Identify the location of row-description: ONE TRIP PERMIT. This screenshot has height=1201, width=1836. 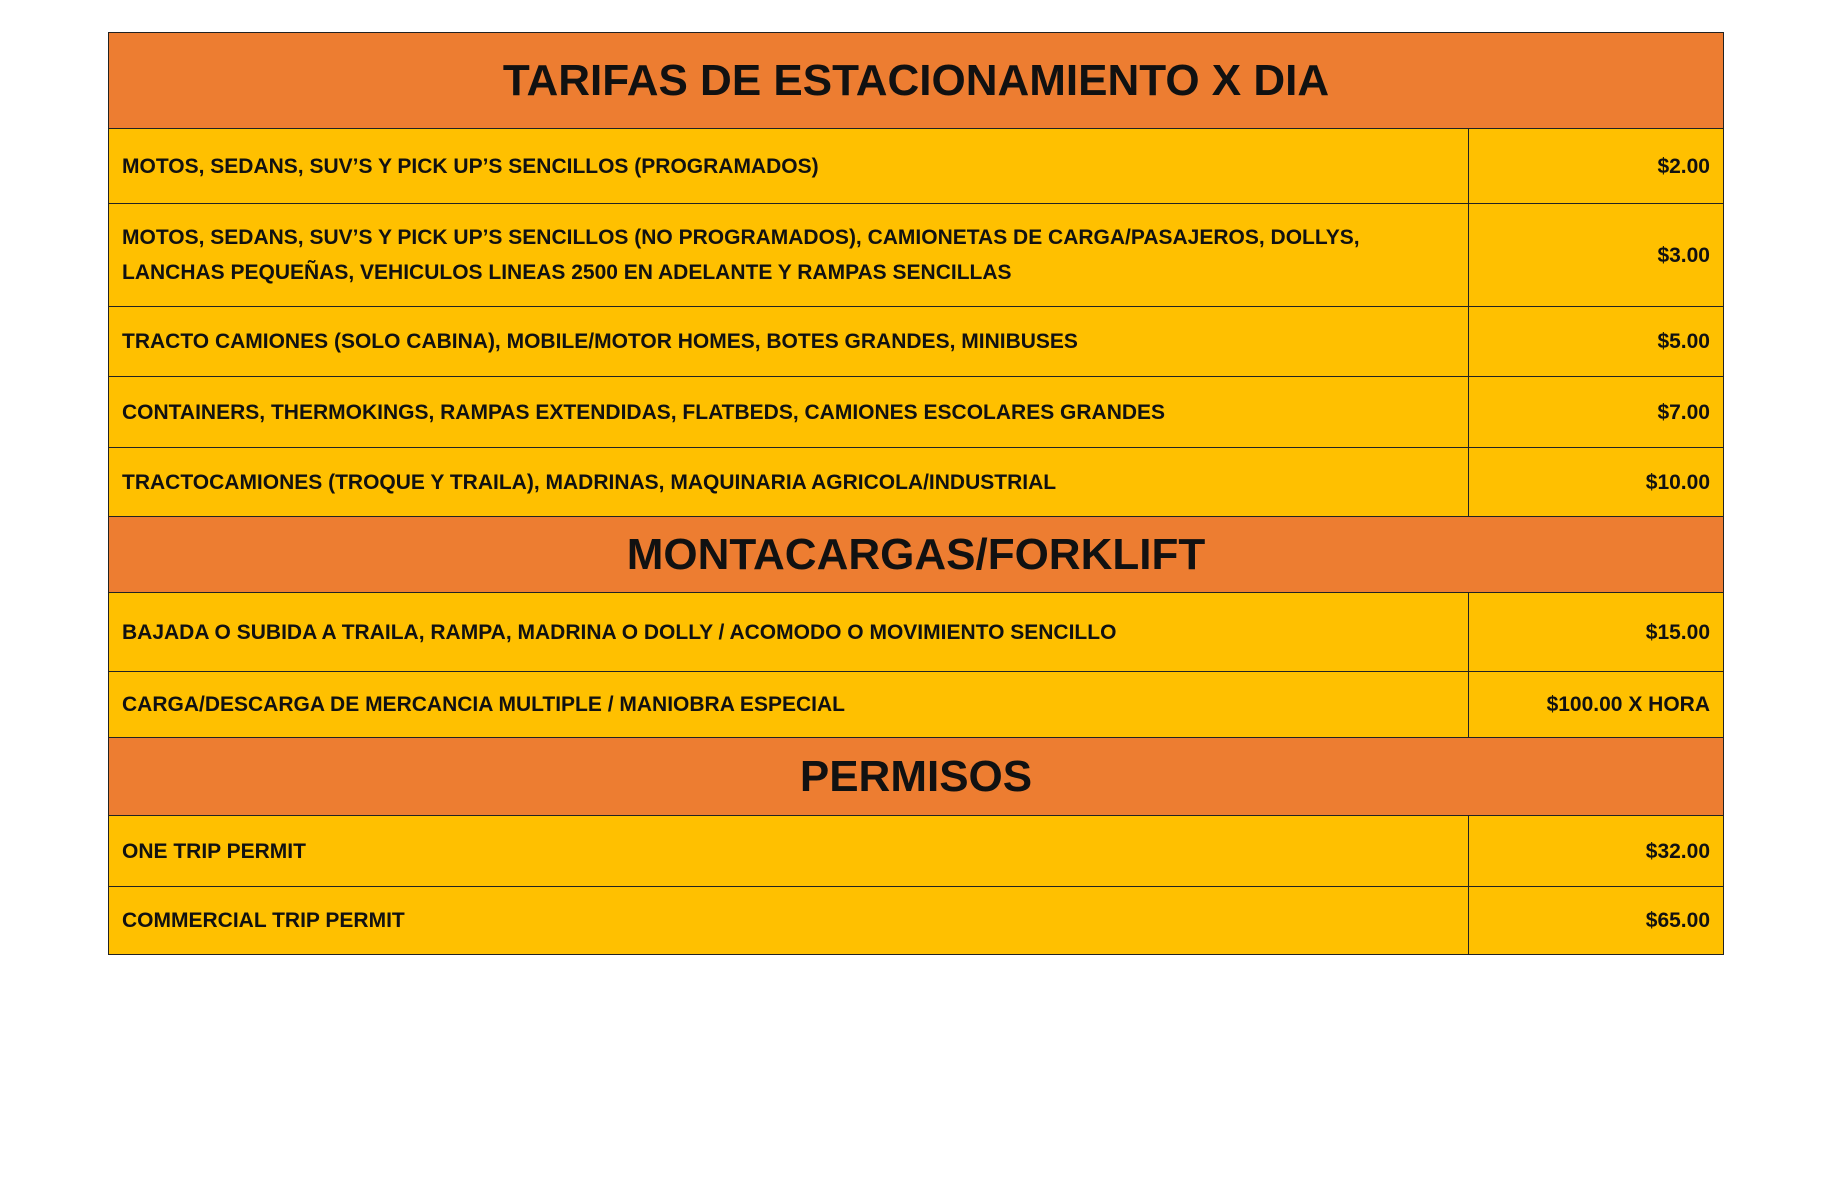
(788, 851).